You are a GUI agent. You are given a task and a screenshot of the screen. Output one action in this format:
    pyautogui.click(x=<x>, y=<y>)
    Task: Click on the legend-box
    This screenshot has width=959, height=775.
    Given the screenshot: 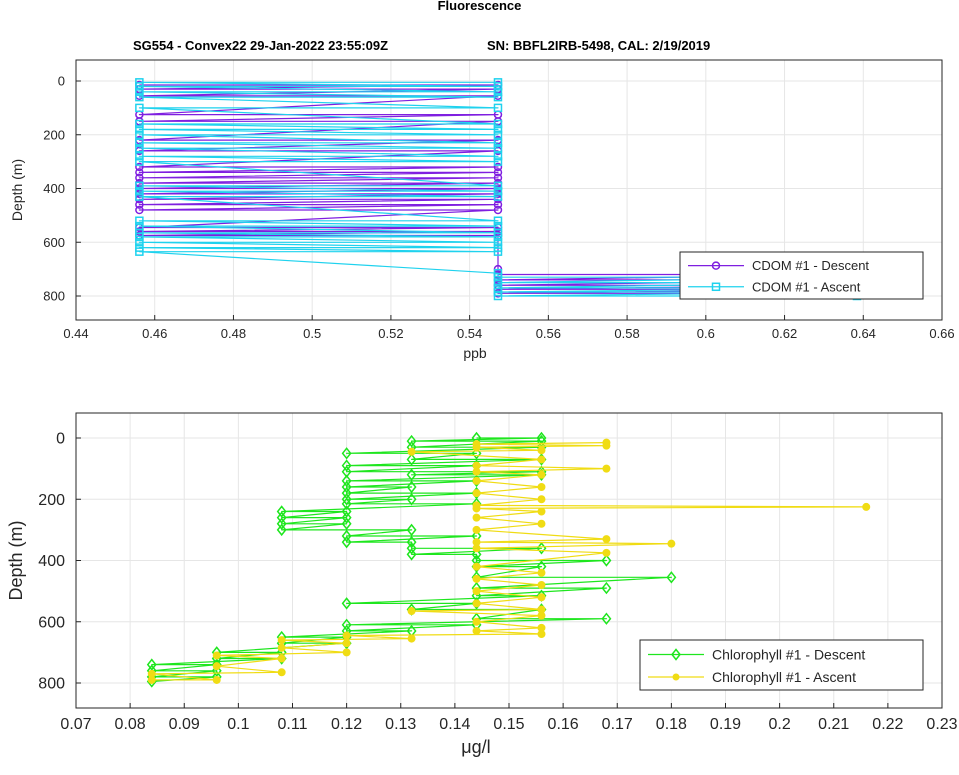 What is the action you would take?
    pyautogui.click(x=801, y=275)
    